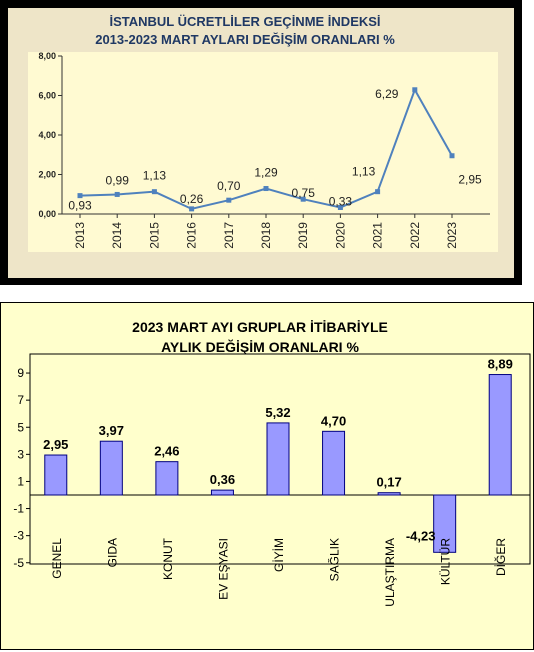  What do you see at coordinates (111, 430) in the screenshot?
I see `data-label: 3,97` at bounding box center [111, 430].